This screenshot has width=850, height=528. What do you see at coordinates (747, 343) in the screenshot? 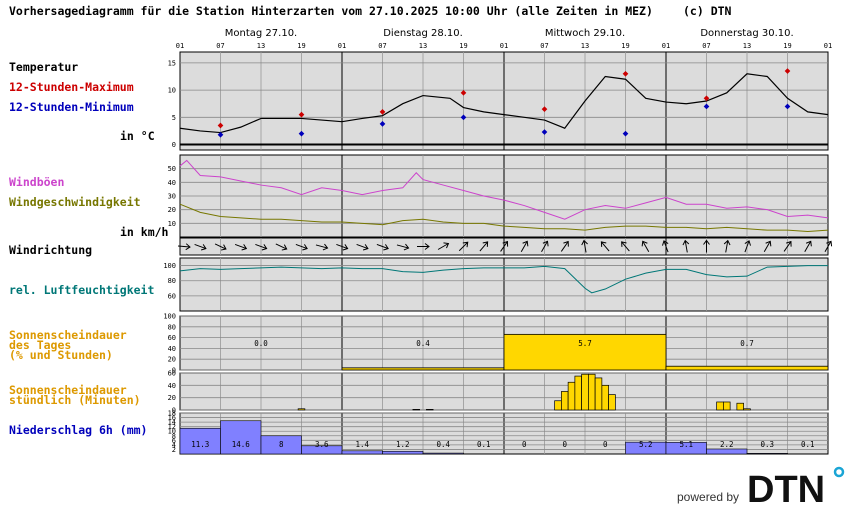
I see `sun-daily-value: 0.7` at bounding box center [747, 343].